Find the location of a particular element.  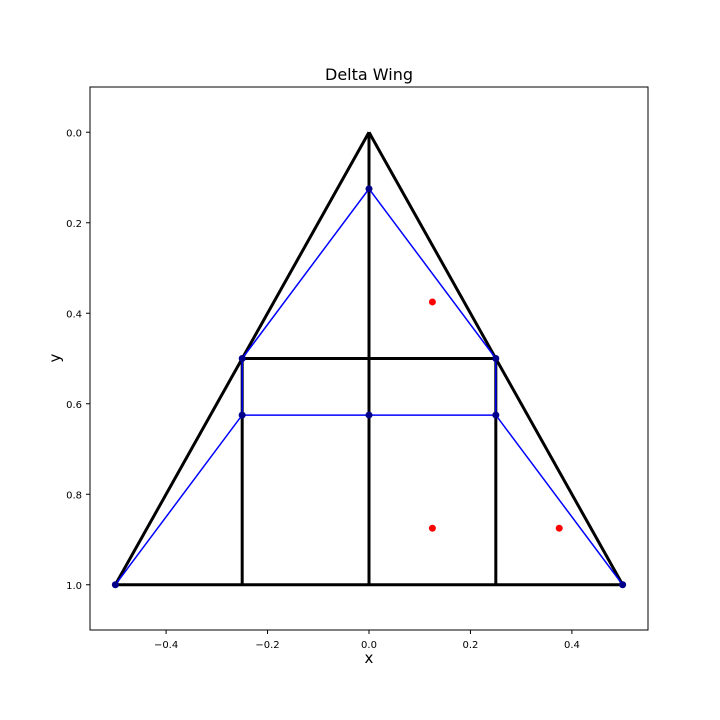

x-tick-label: 0.0 is located at coordinates (369, 645).